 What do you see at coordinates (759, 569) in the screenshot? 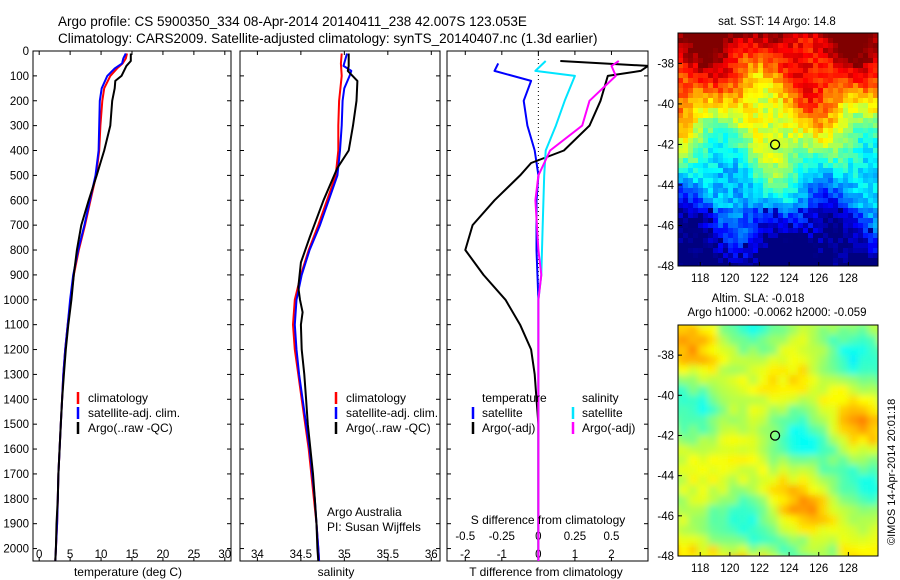
I see `sla-map-lon-label: 122` at bounding box center [759, 569].